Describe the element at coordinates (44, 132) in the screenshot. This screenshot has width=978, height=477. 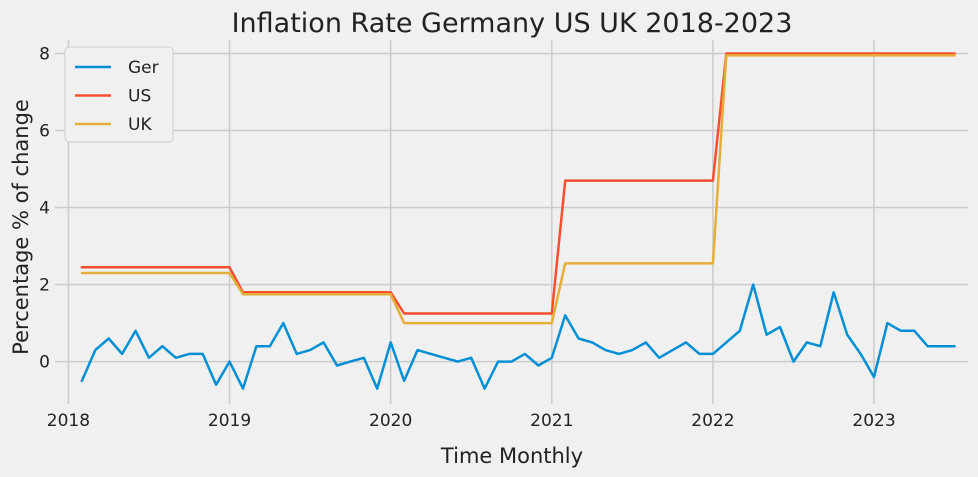
I see `y-tick-label: 6` at that location.